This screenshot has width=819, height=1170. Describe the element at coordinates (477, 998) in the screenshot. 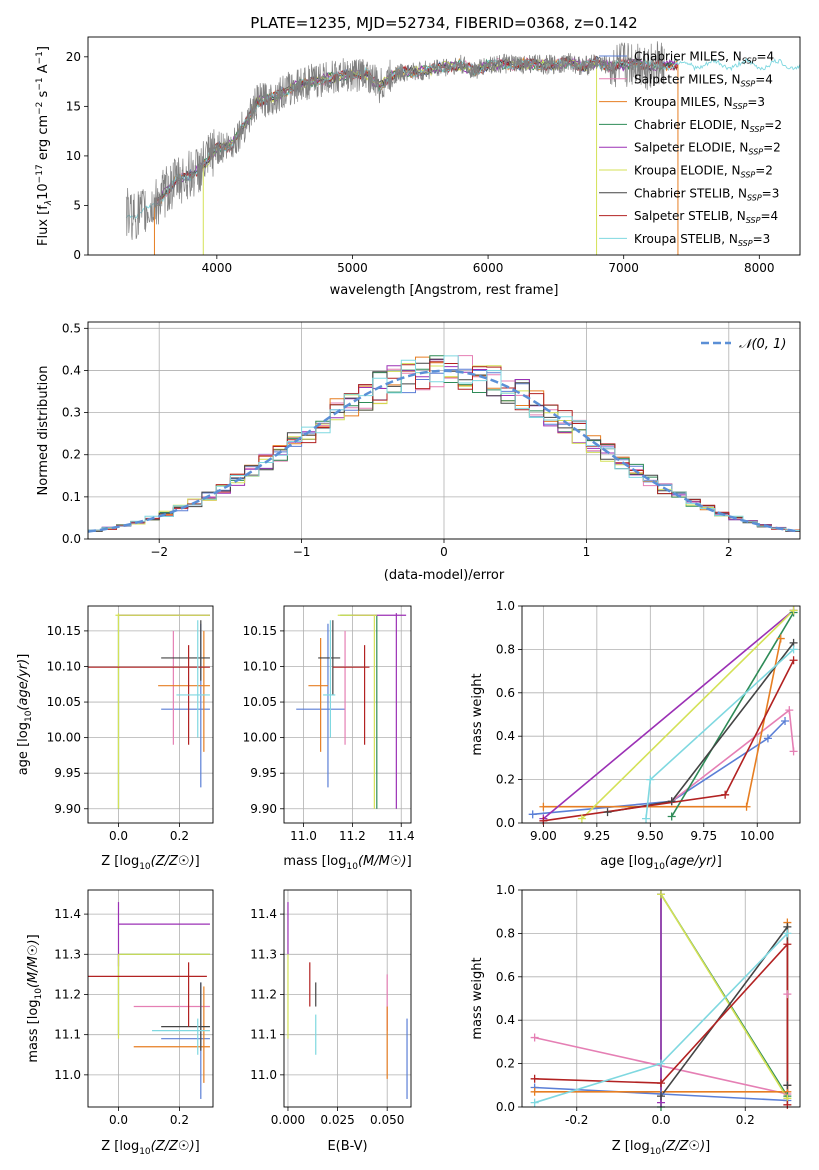

I see `y-axis-label: mass weight` at that location.